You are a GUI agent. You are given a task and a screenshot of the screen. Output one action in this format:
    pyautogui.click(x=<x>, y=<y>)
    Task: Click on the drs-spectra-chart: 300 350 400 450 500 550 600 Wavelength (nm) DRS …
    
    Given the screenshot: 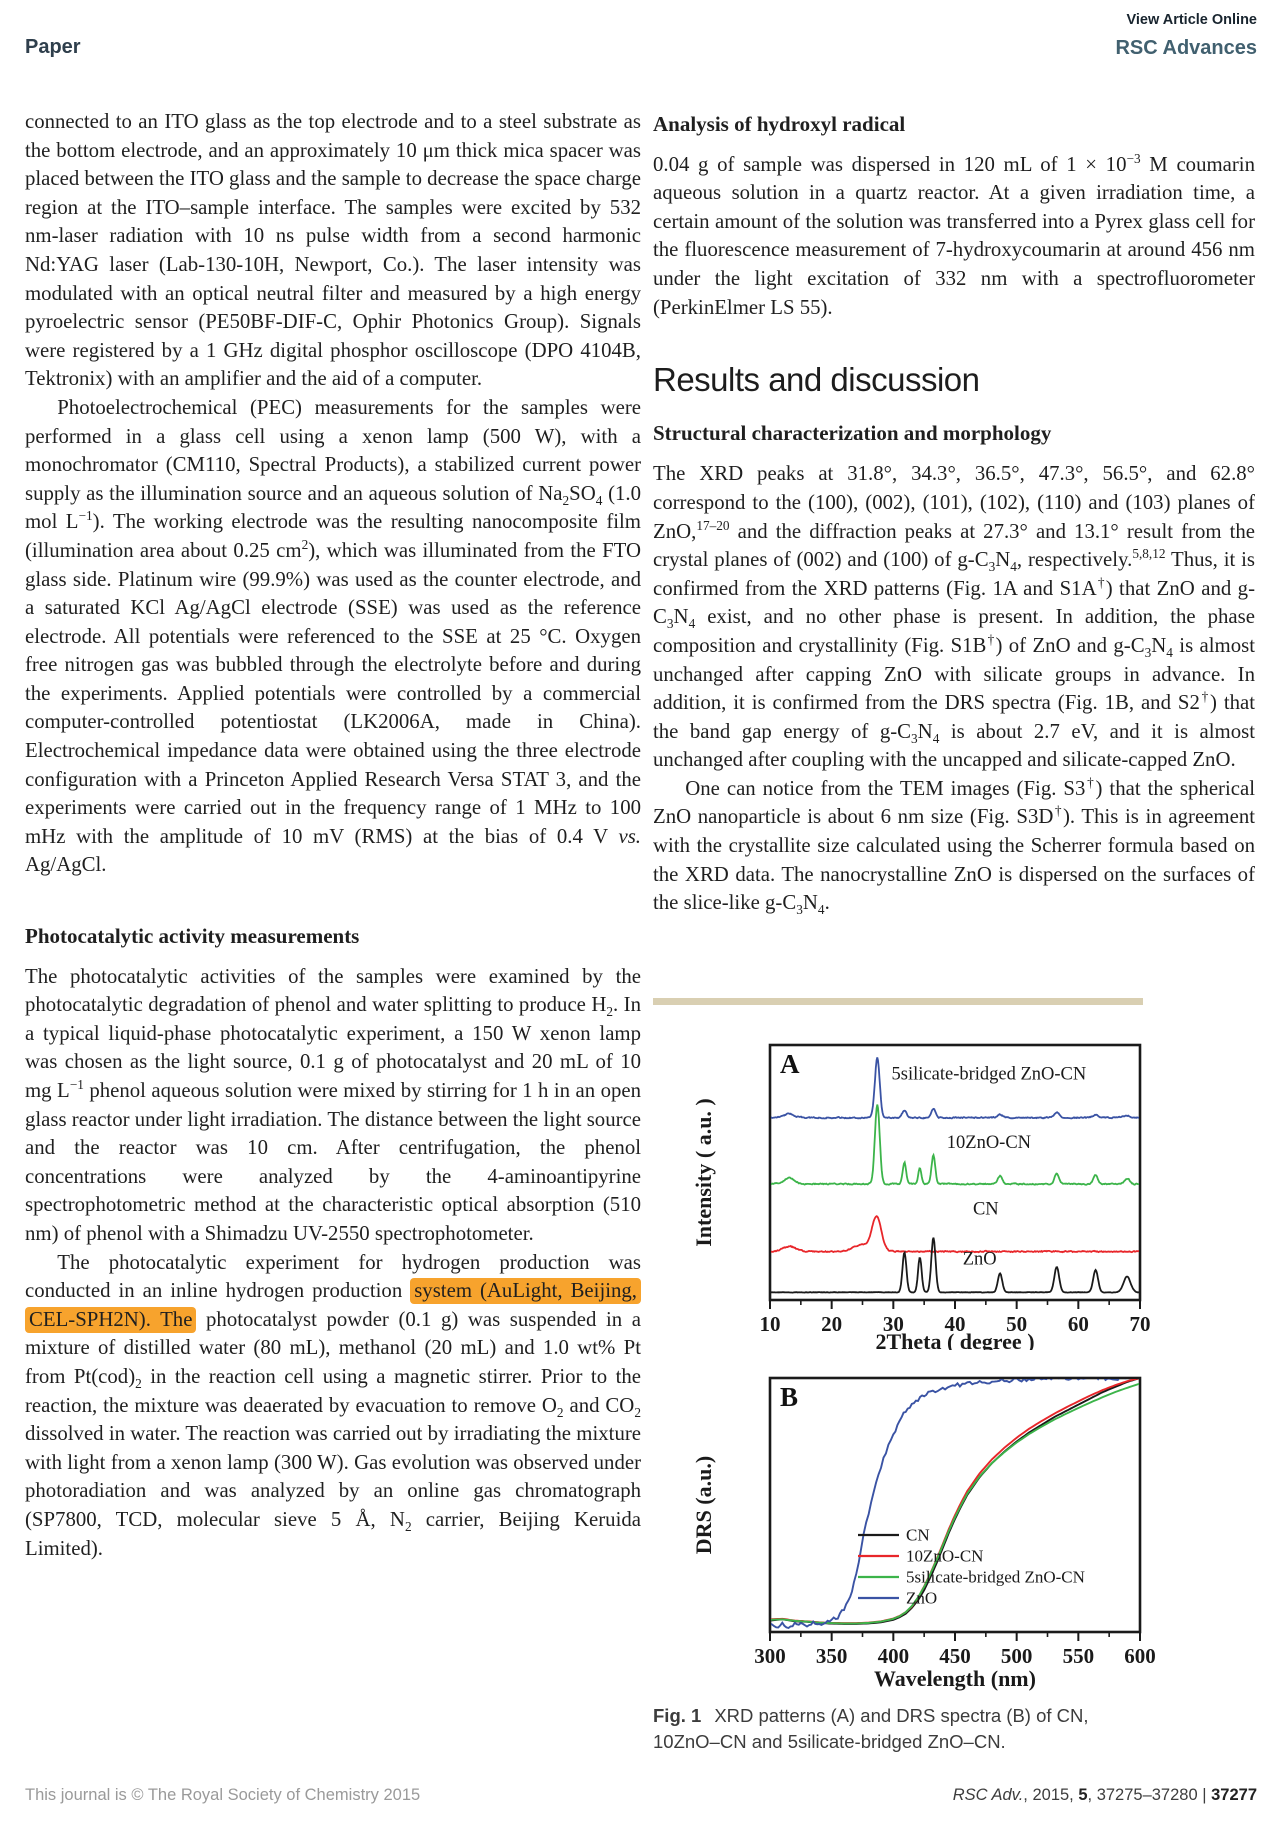 What is the action you would take?
    pyautogui.click(x=923, y=1533)
    